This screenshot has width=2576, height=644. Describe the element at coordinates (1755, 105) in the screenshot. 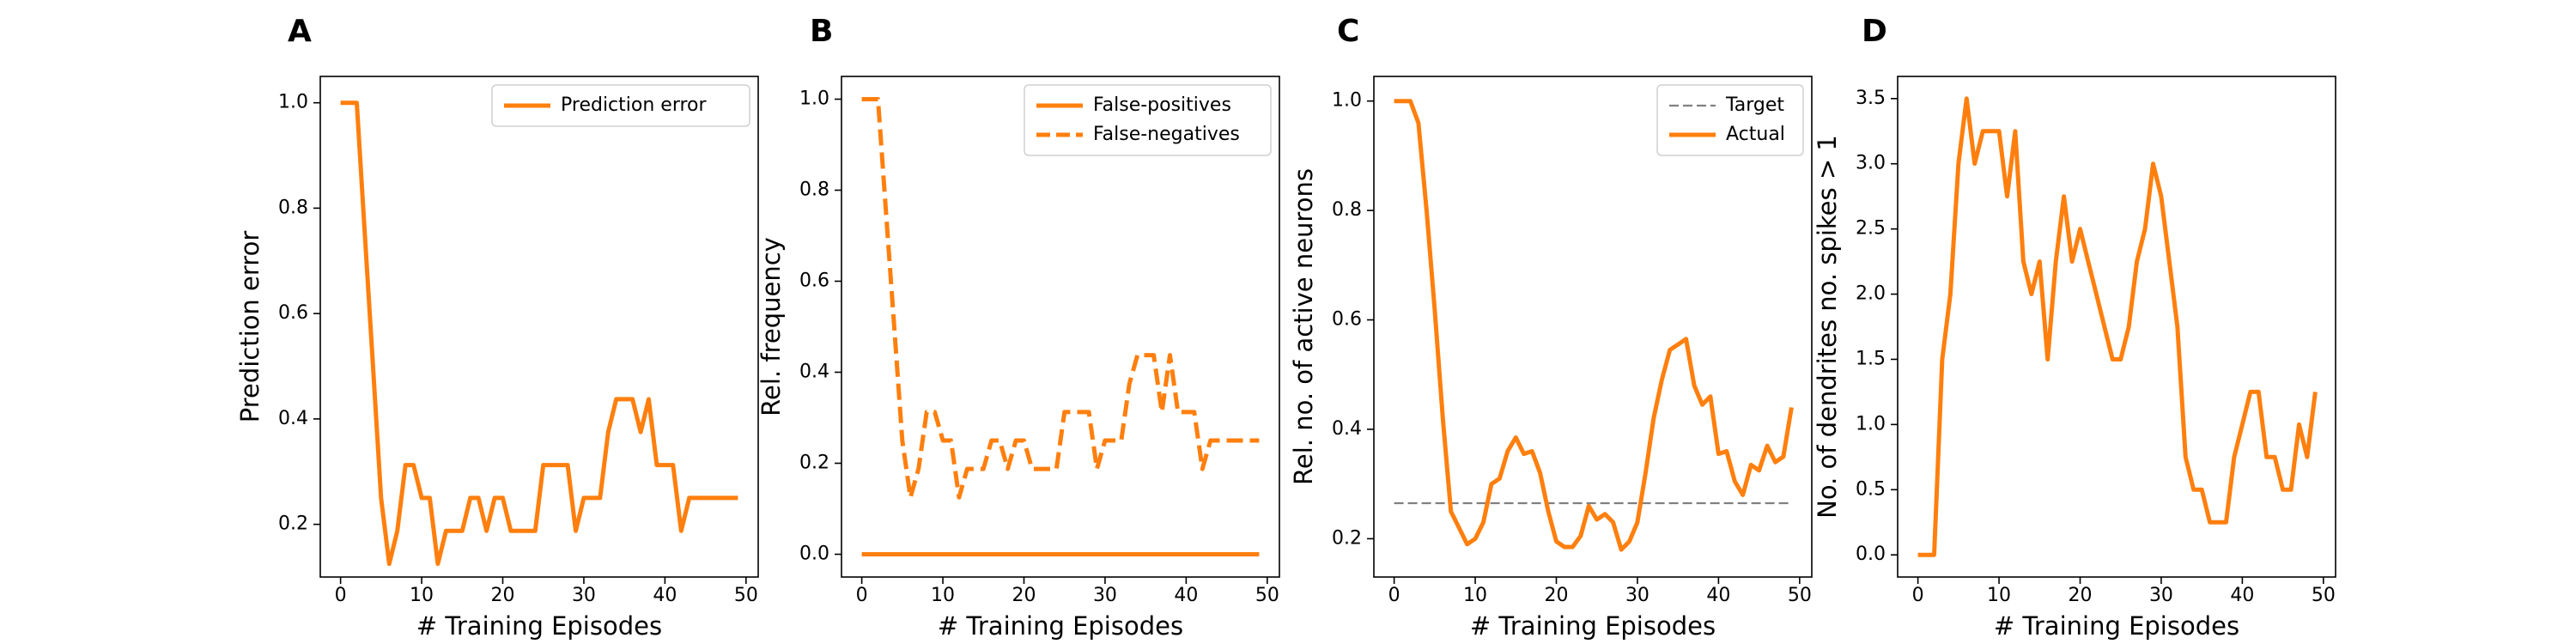

I see `legend-label: Target` at that location.